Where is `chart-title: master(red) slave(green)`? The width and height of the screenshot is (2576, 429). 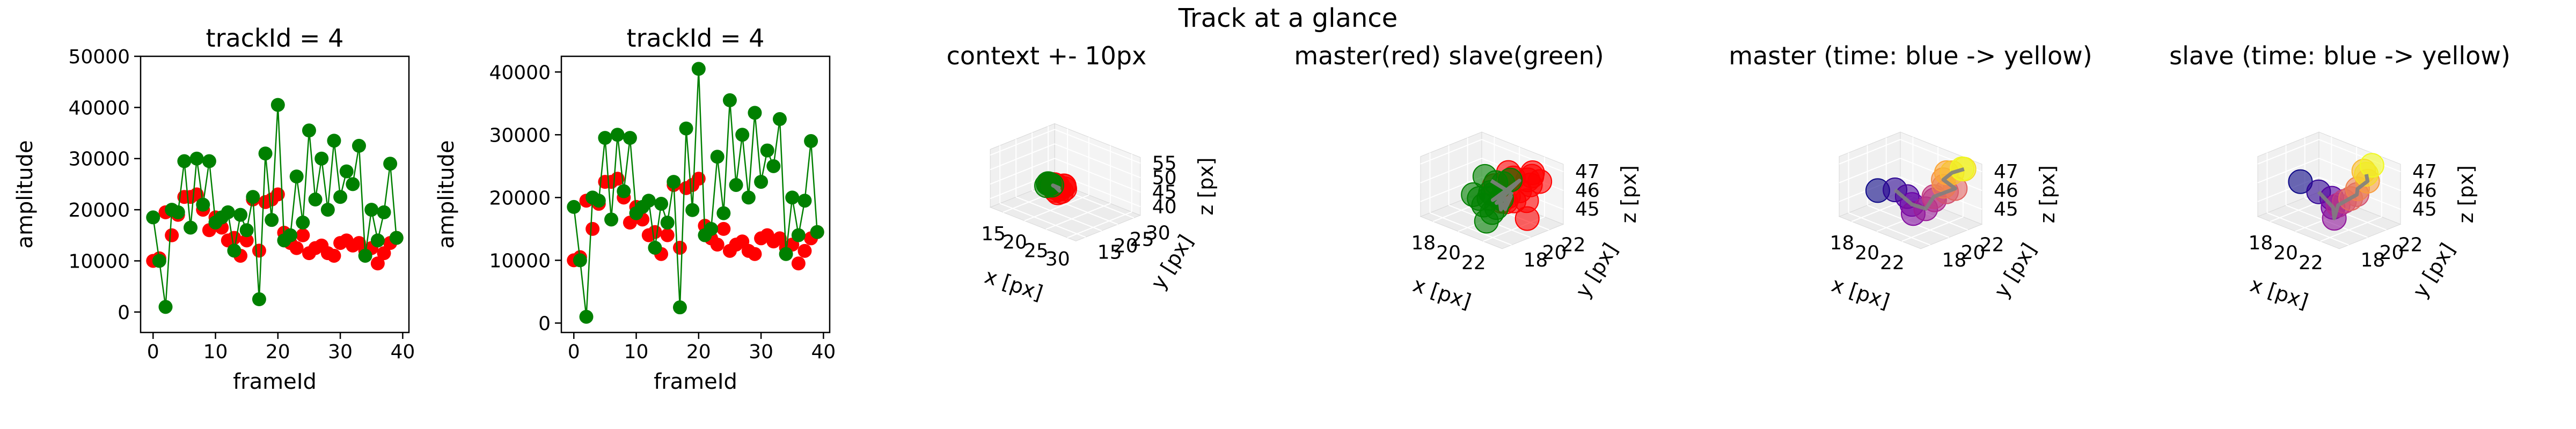
chart-title: master(red) slave(green) is located at coordinates (1449, 55).